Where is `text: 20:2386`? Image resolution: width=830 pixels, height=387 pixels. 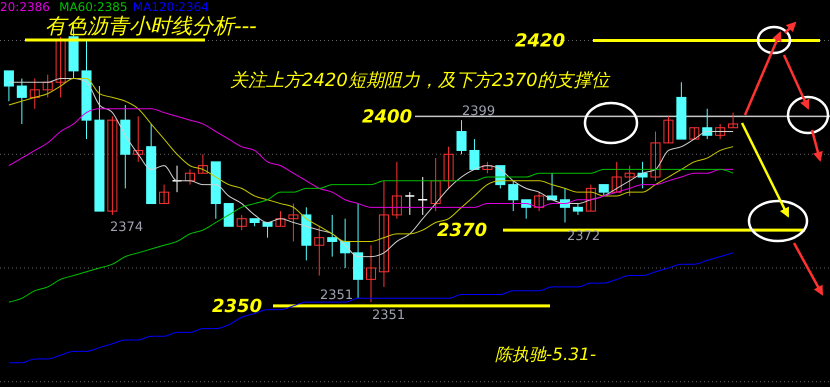
text: 20:2386 is located at coordinates (25, 7).